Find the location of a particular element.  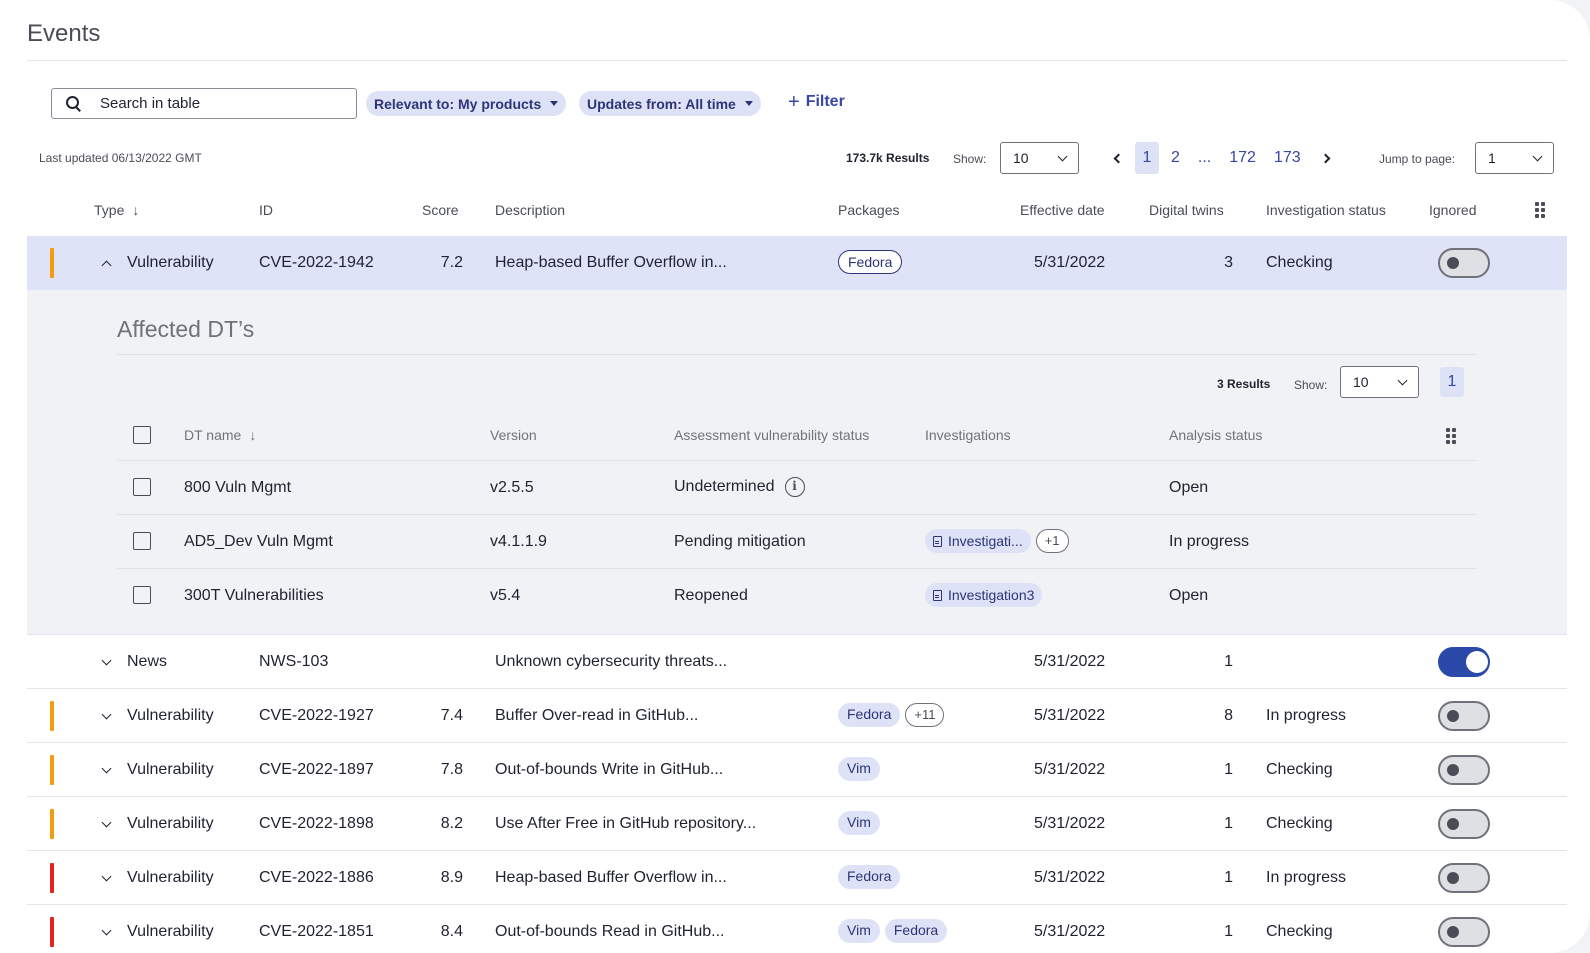

info-icon: i is located at coordinates (794, 487).